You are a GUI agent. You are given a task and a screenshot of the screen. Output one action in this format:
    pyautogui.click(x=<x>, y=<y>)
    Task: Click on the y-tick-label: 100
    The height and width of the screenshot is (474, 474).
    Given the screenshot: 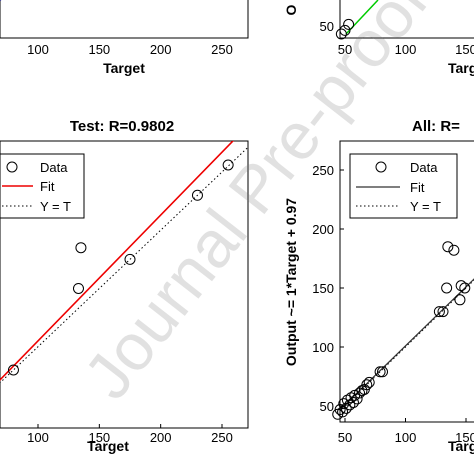 What is the action you would take?
    pyautogui.click(x=323, y=347)
    